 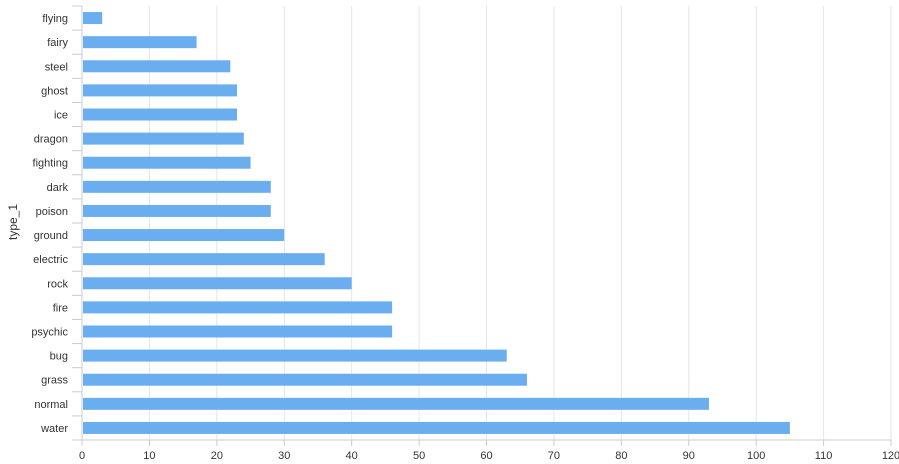 I want to click on x-tick-label: 100, so click(x=756, y=456).